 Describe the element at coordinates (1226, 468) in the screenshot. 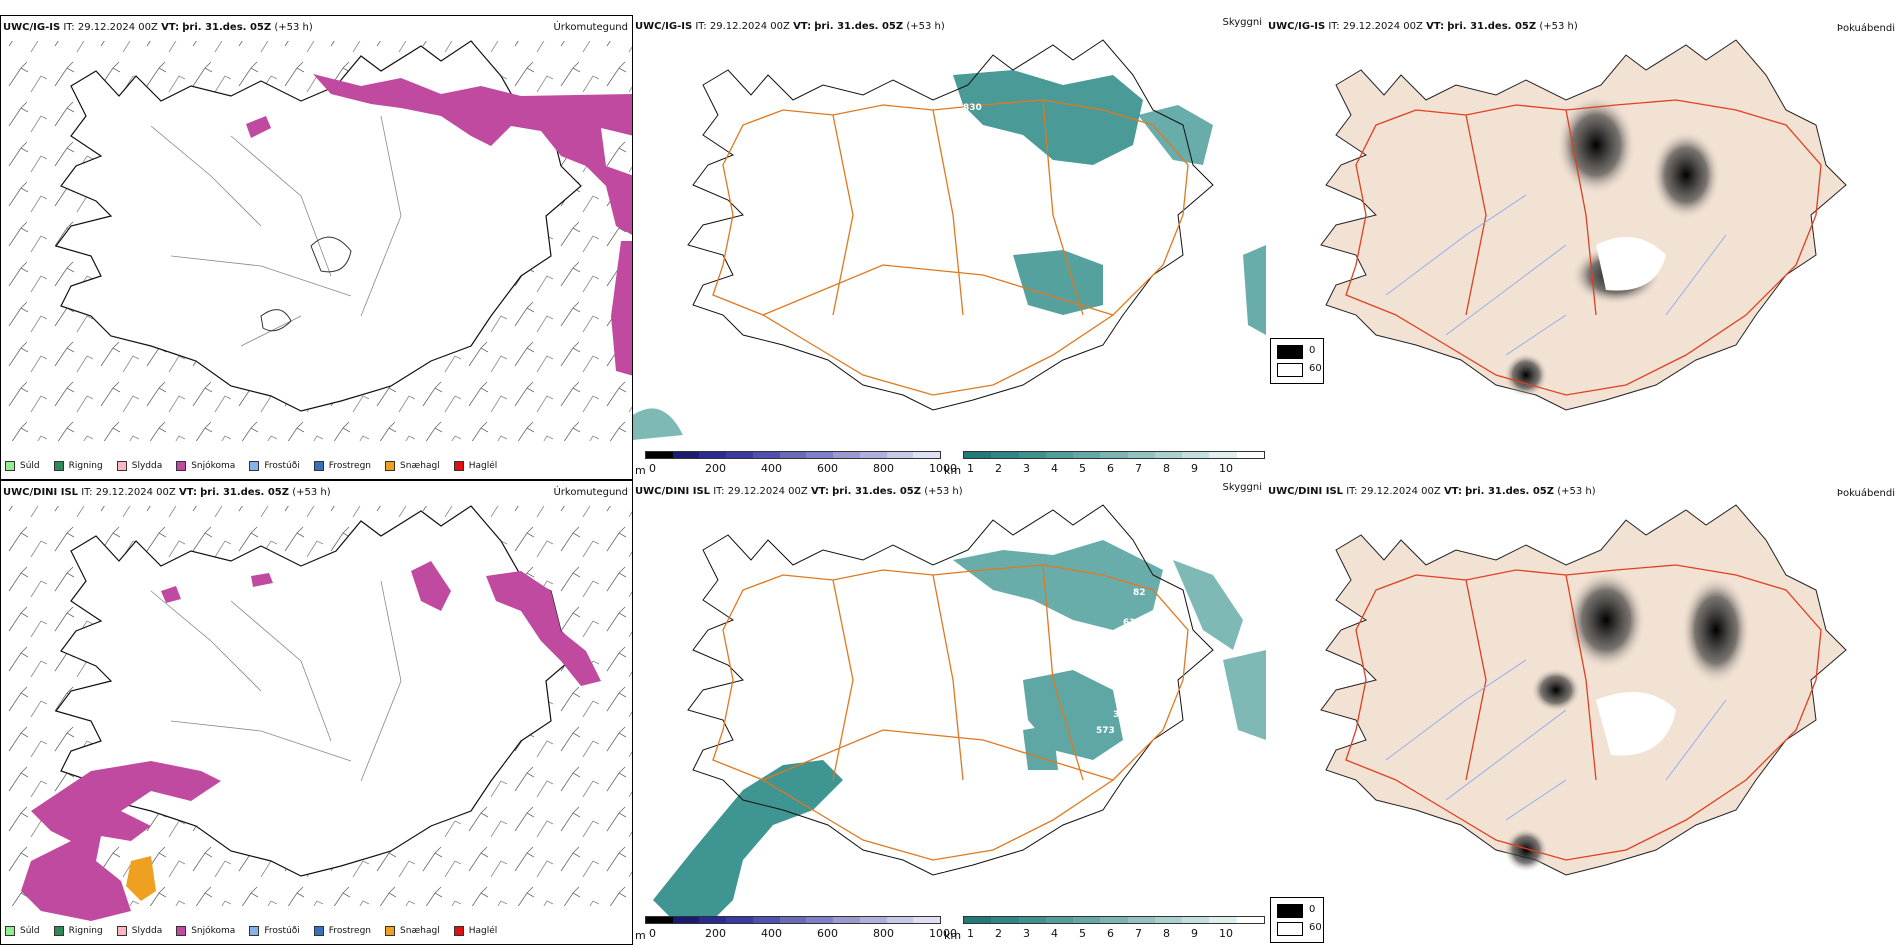

I see `visibility-tick-label: 10` at that location.